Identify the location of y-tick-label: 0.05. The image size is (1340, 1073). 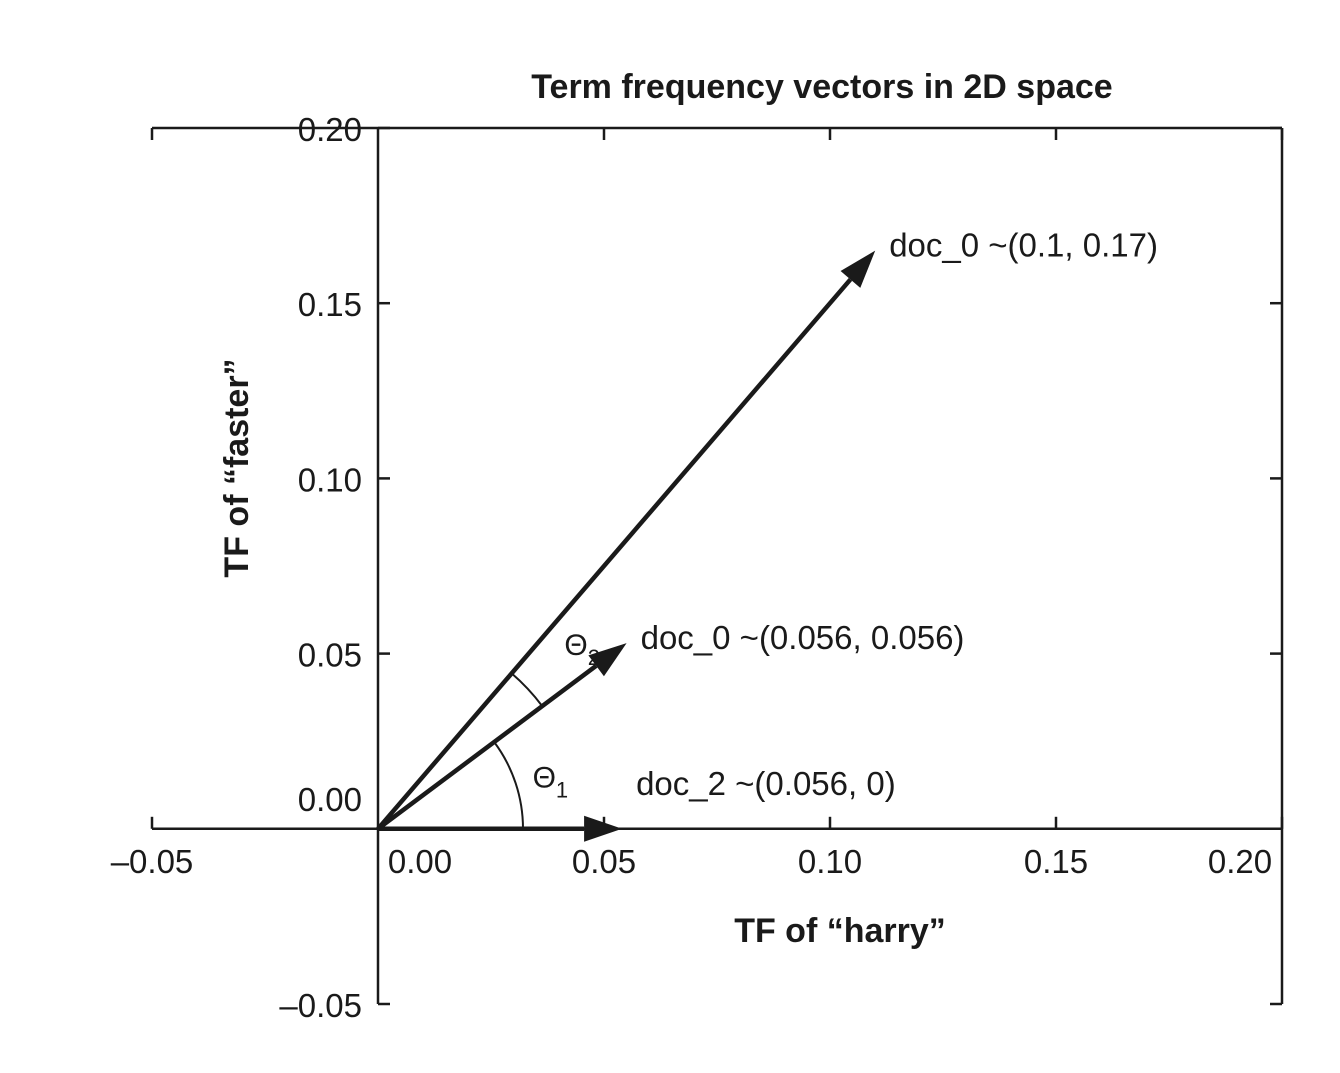
(330, 655).